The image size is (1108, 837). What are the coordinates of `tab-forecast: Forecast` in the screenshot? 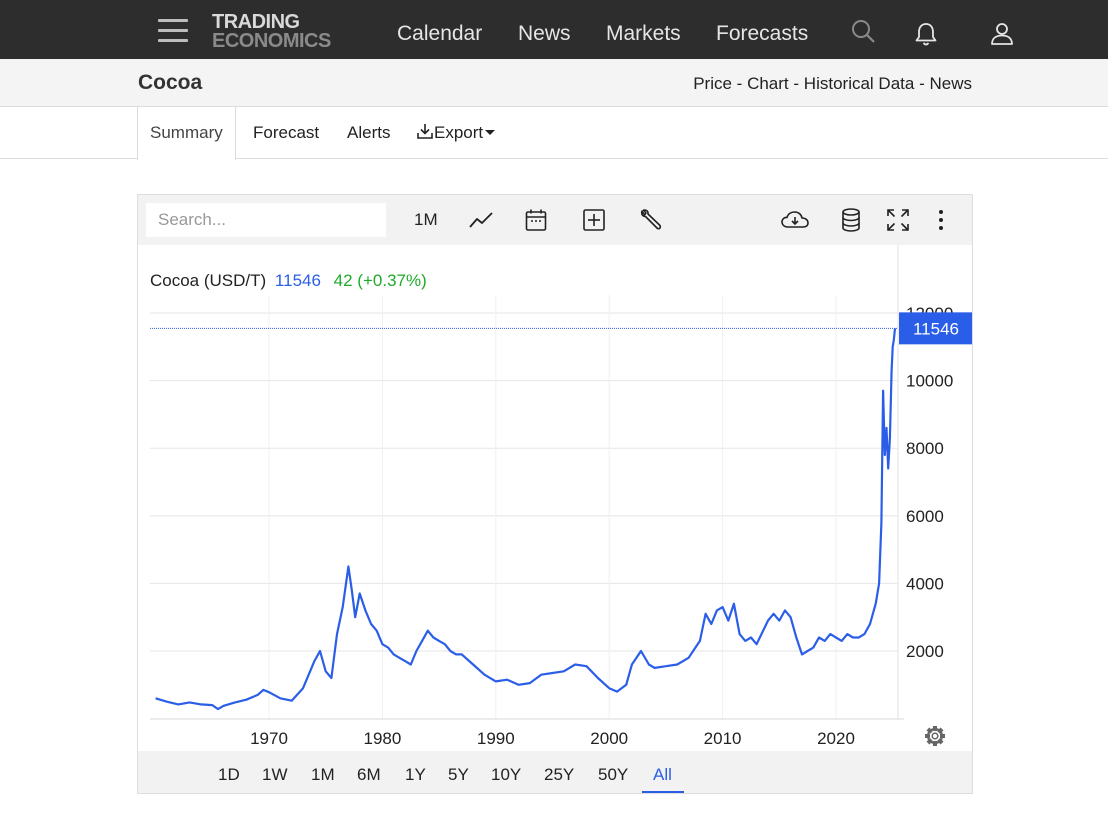 It's located at (286, 132).